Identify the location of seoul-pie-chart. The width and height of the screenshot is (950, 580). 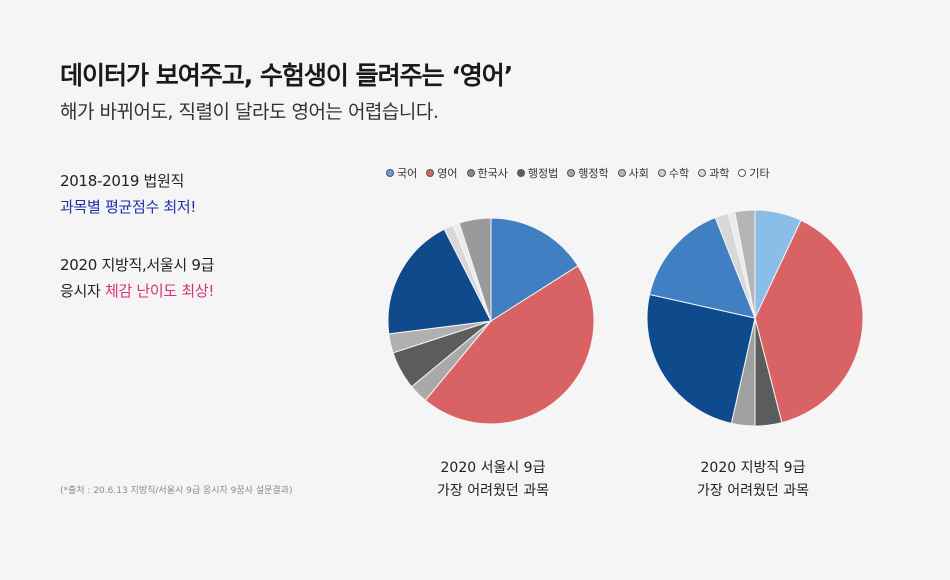
(491, 321).